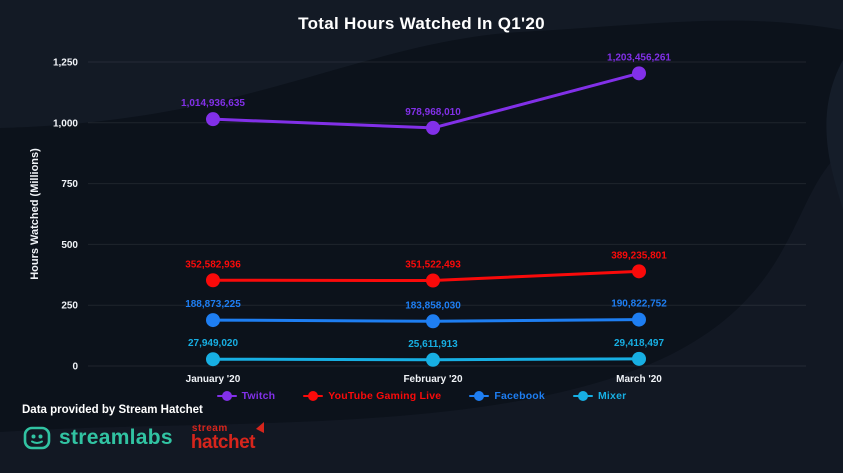  Describe the element at coordinates (639, 343) in the screenshot. I see `data-point-label: 29,418,497` at that location.